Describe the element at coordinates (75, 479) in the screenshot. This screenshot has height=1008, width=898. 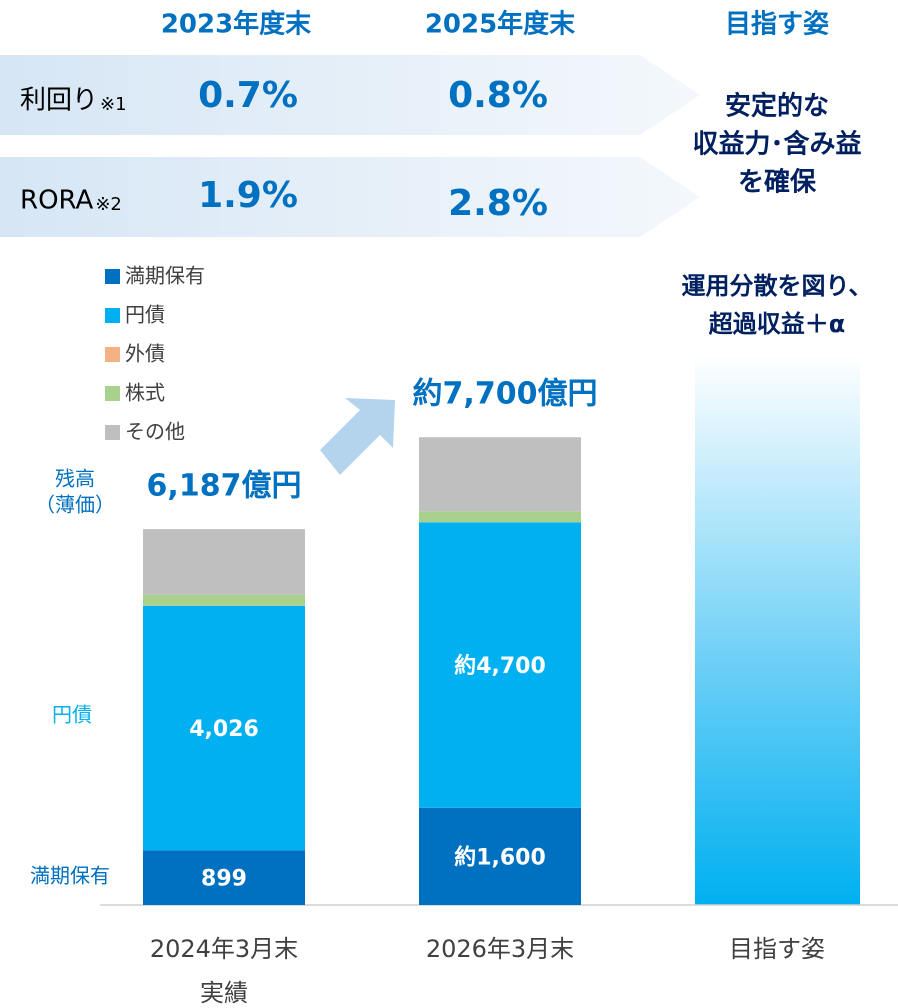
I see `axis-label: 残高` at that location.